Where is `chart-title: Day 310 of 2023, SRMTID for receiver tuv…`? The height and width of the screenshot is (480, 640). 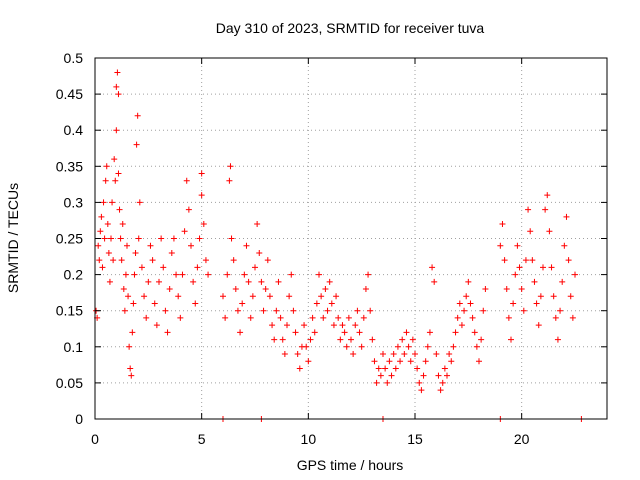 chart-title: Day 310 of 2023, SRMTID for receiver tuv… is located at coordinates (350, 28).